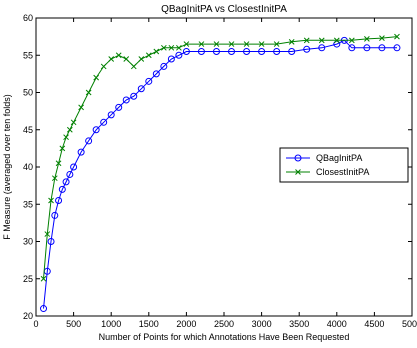  Describe the element at coordinates (35, 324) in the screenshot. I see `x-tick-label: 0` at that location.